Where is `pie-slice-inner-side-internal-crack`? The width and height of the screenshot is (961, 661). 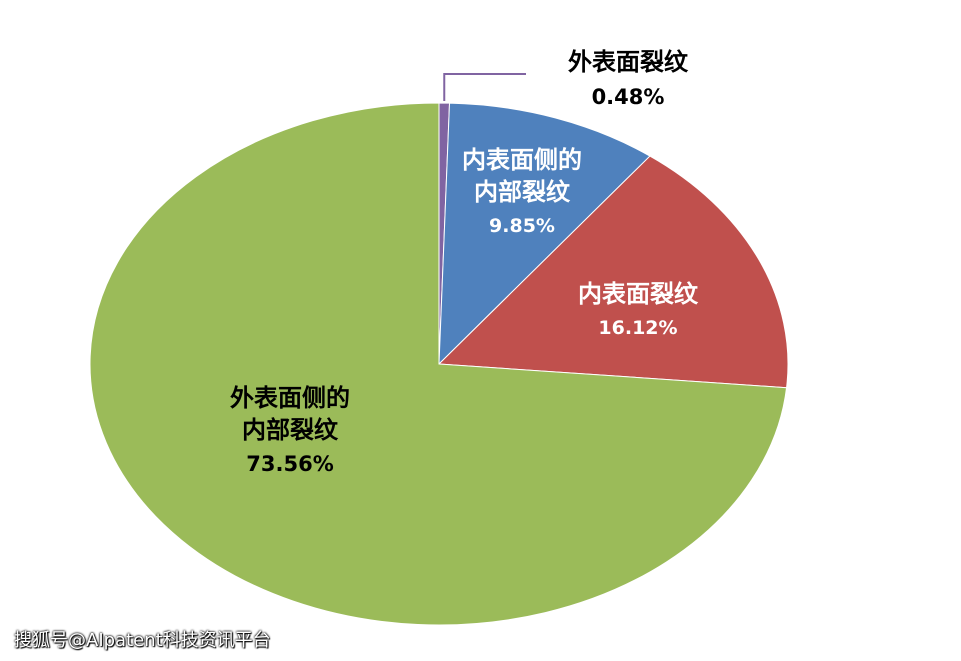 pie-slice-inner-side-internal-crack is located at coordinates (544, 234).